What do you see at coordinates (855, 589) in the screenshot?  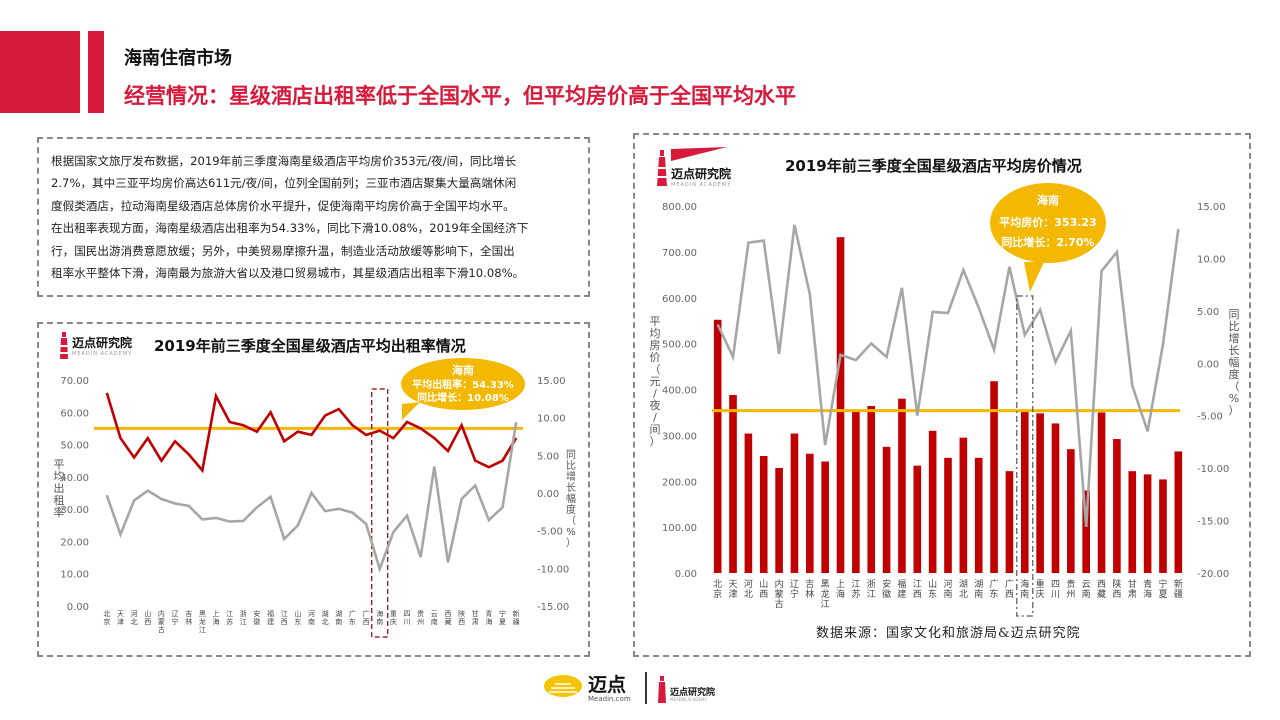 I see `x-tick-label: 江苏` at bounding box center [855, 589].